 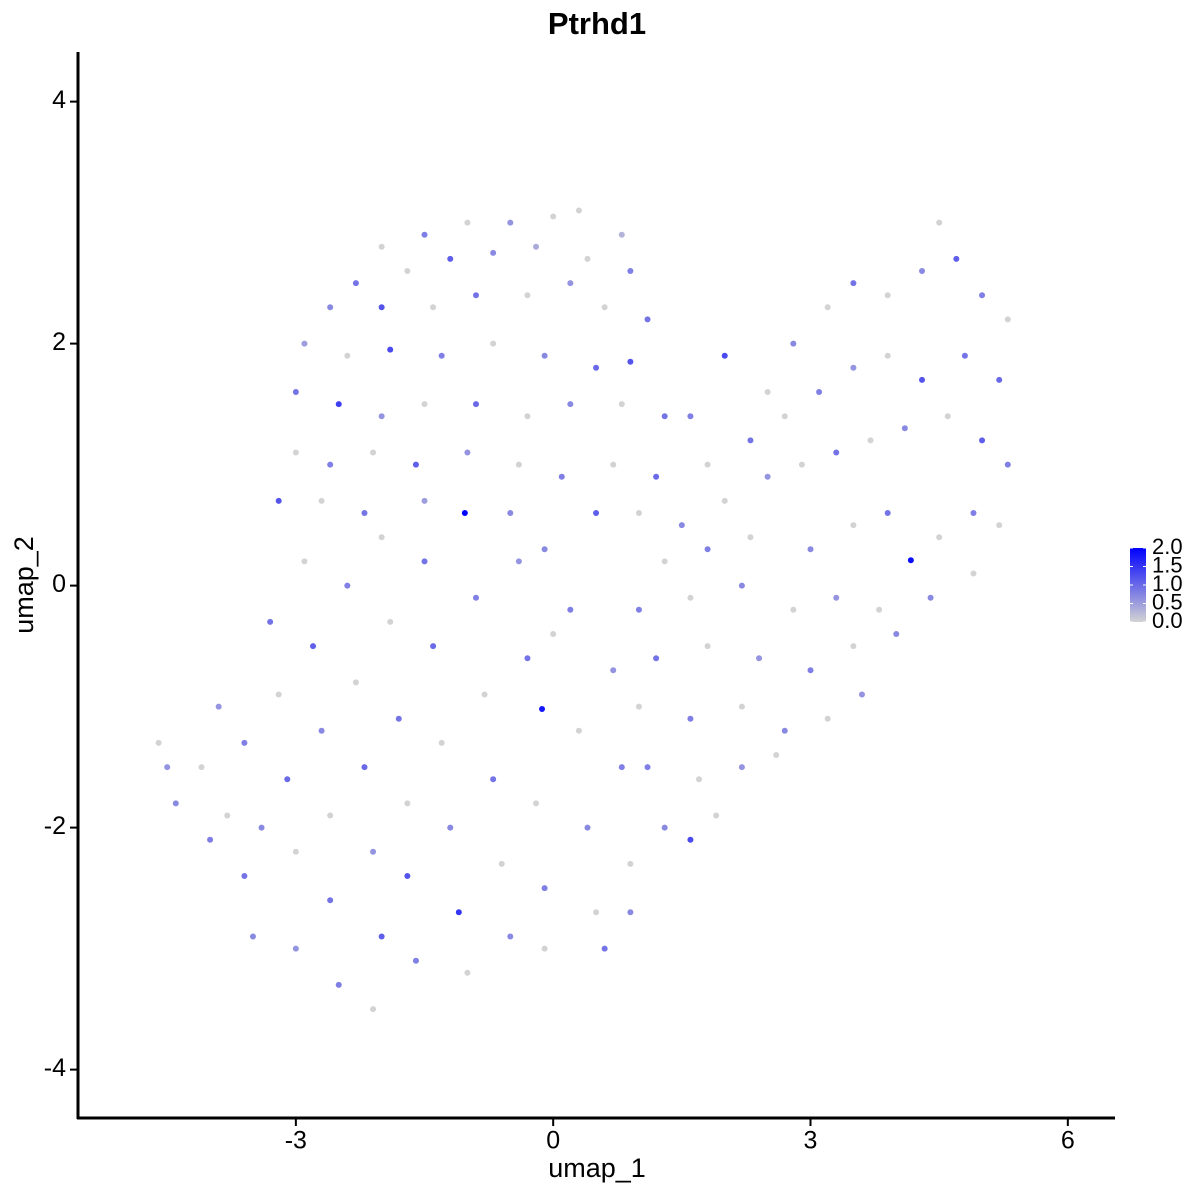 What do you see at coordinates (59, 100) in the screenshot?
I see `y-tick-label: 4` at bounding box center [59, 100].